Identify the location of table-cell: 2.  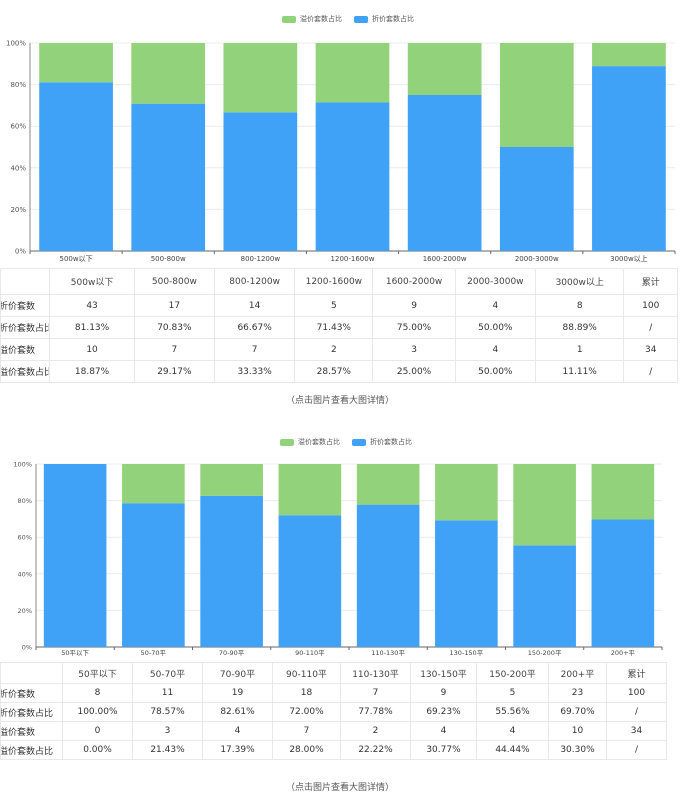
(375, 731).